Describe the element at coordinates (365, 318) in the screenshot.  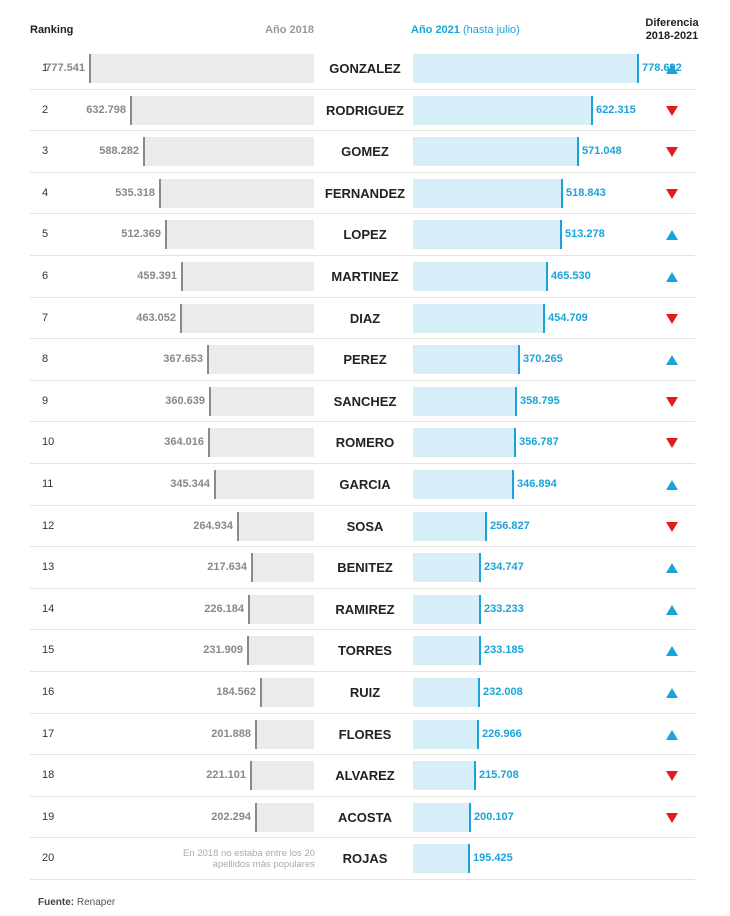
I see `surname-label: DIAZ` at that location.